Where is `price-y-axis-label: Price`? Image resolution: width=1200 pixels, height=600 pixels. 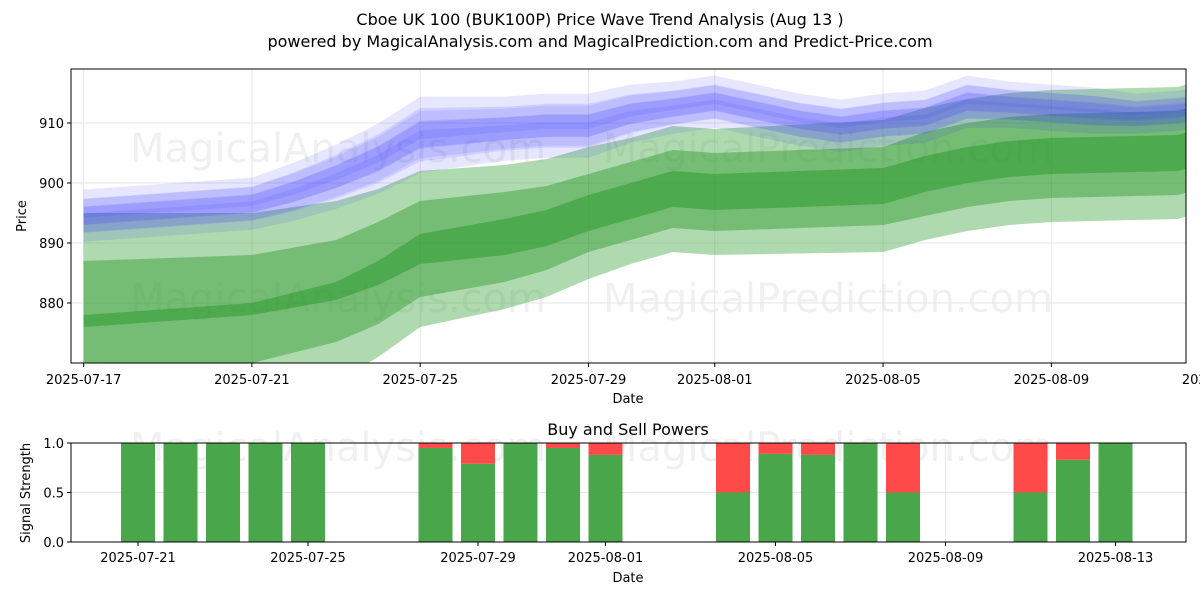
price-y-axis-label: Price is located at coordinates (22, 216).